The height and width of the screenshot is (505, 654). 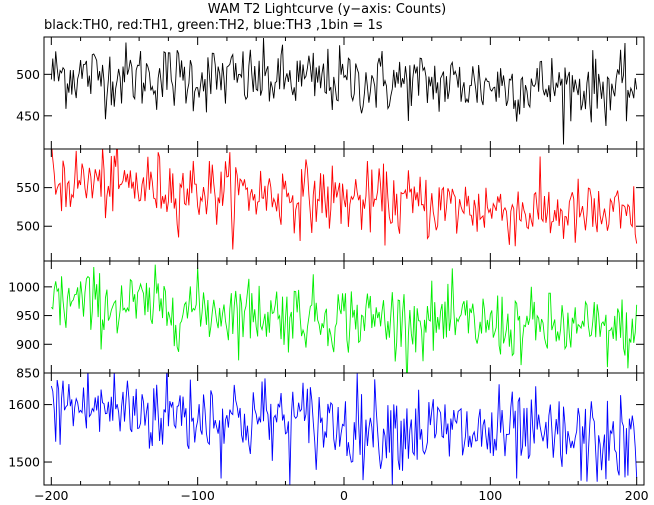 I want to click on y-tick-label: 1000, so click(x=24, y=286).